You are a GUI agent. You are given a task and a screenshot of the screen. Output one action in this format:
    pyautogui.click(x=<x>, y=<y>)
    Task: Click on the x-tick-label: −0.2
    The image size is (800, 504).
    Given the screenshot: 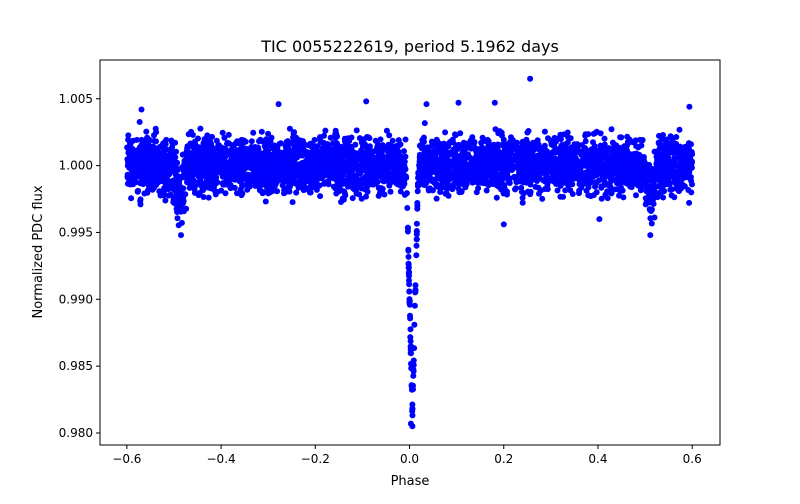 What is the action you would take?
    pyautogui.click(x=315, y=459)
    